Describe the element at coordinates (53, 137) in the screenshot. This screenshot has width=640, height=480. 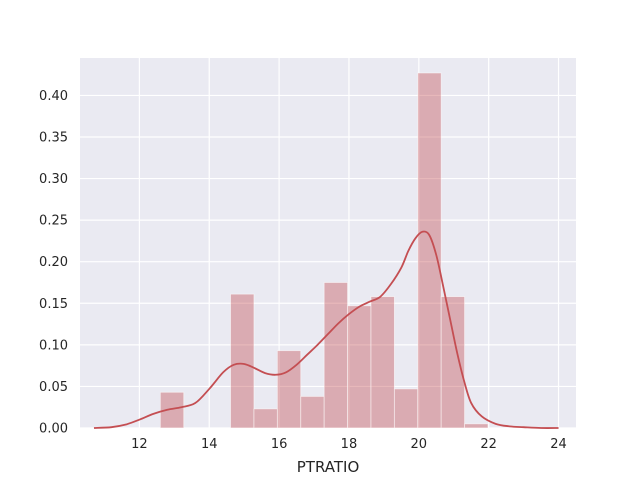
I see `y-tick-label: 0.35` at that location.